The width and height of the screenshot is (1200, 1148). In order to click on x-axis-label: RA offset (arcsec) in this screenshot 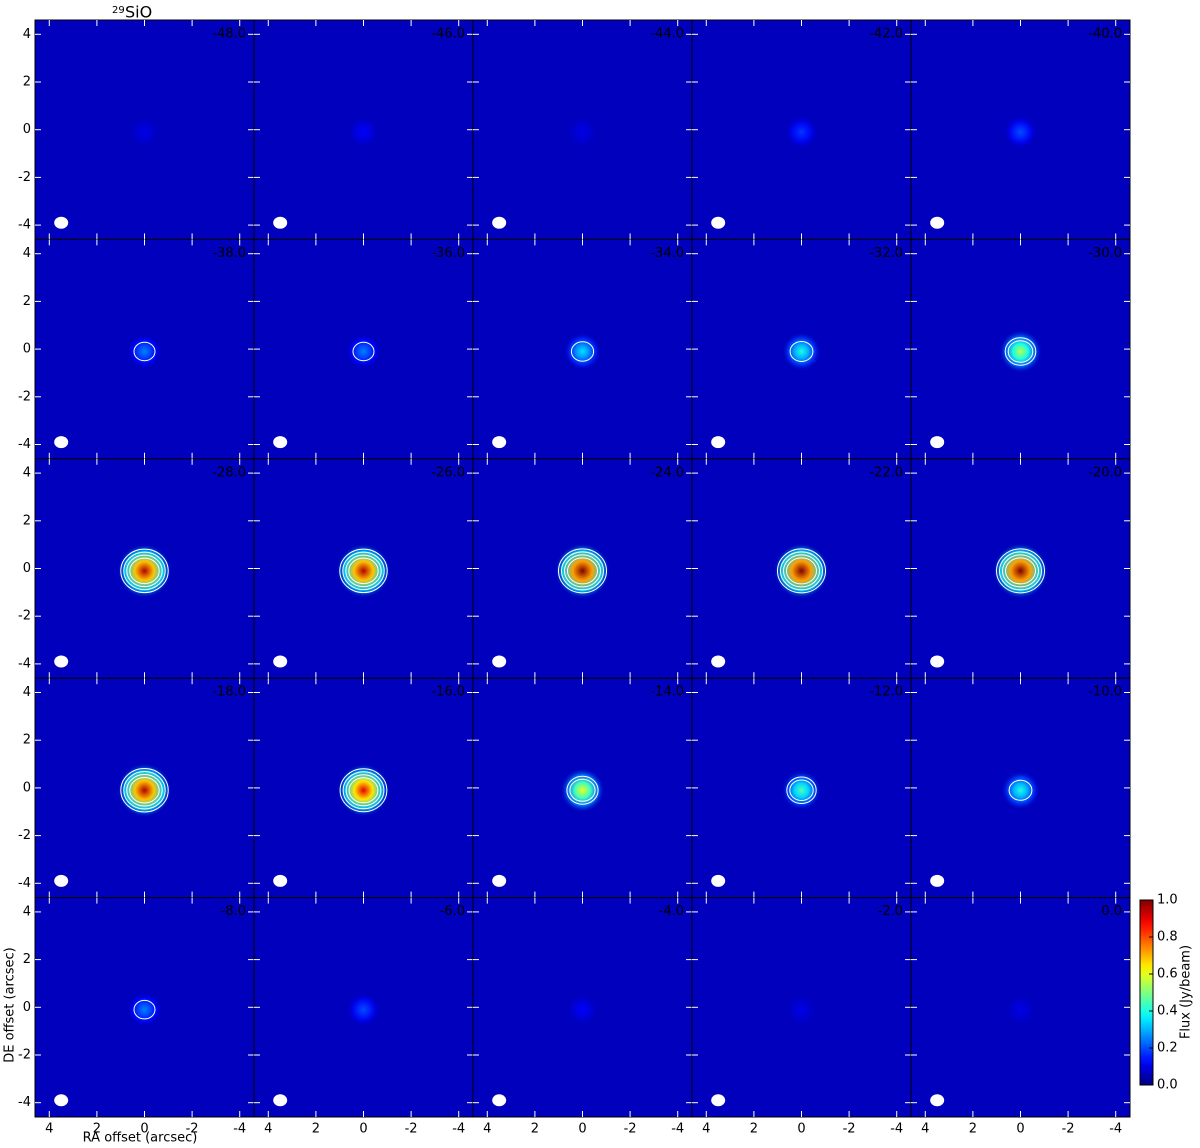, I will do `click(140, 1138)`.